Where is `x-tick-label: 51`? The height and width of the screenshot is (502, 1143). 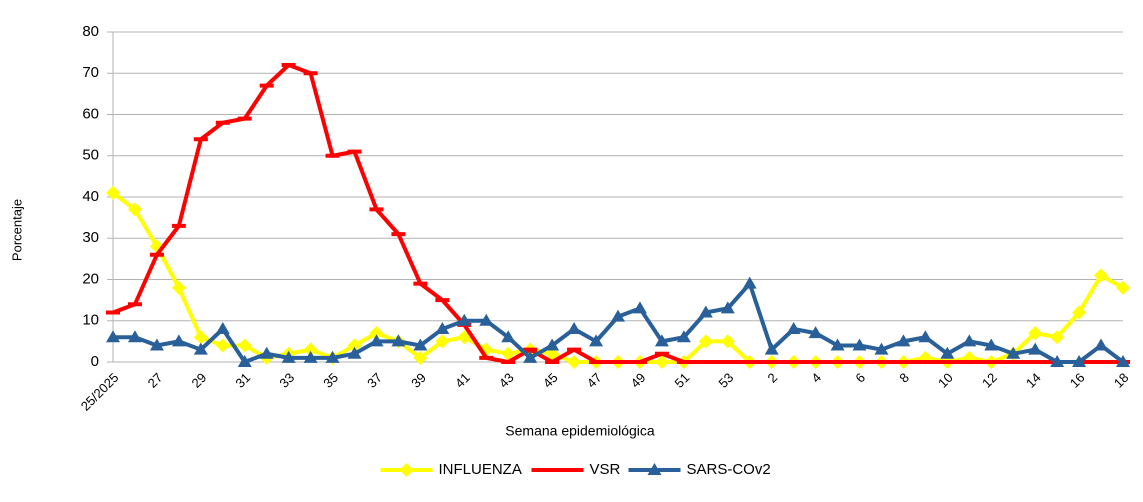 x-tick-label: 51 is located at coordinates (682, 380).